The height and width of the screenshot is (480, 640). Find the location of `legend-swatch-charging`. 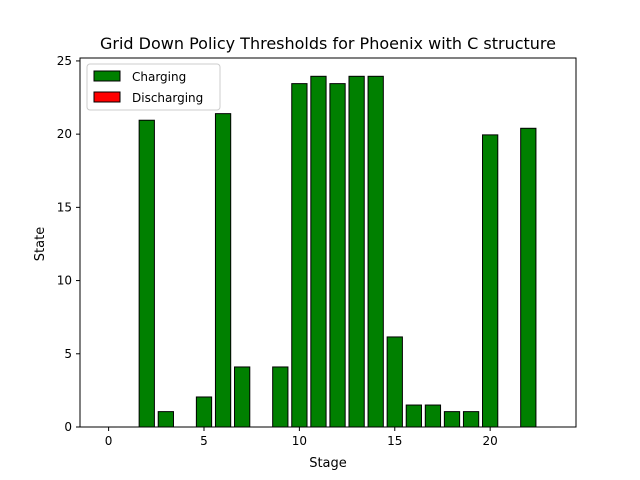

legend-swatch-charging is located at coordinates (107, 76).